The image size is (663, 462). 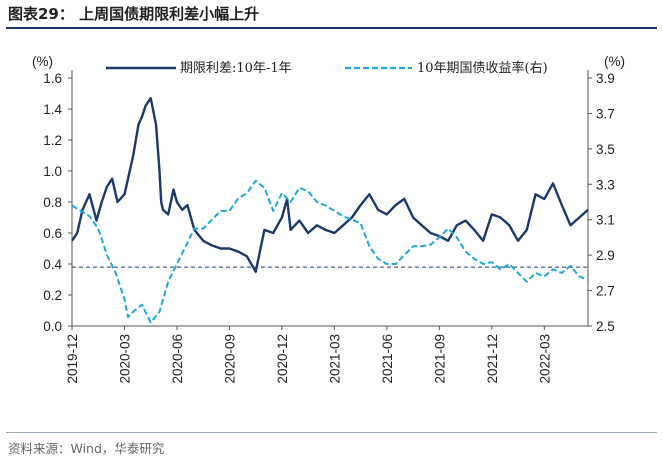 I want to click on left-tick-label: 0.2, so click(x=52, y=295).